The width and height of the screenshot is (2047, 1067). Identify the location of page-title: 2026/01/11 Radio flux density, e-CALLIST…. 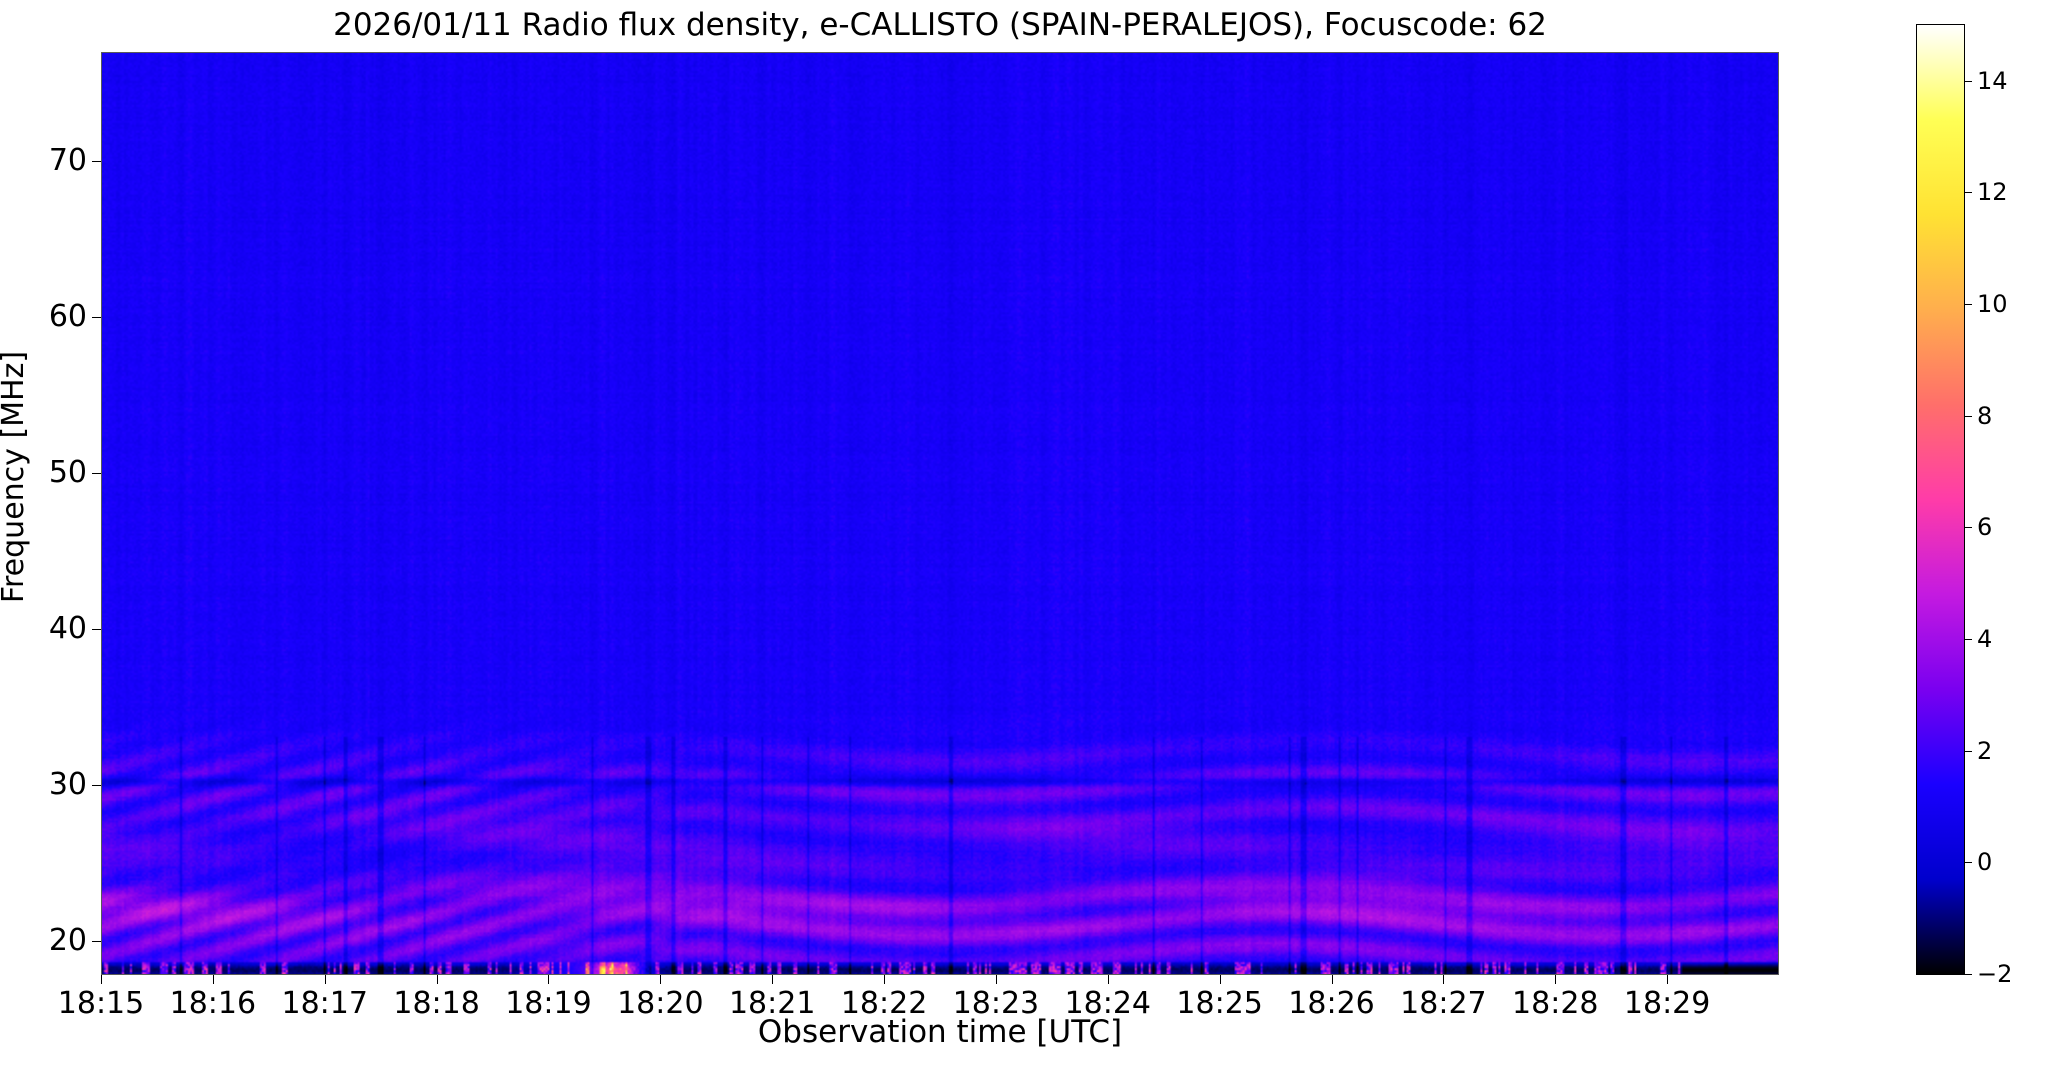
(940, 25).